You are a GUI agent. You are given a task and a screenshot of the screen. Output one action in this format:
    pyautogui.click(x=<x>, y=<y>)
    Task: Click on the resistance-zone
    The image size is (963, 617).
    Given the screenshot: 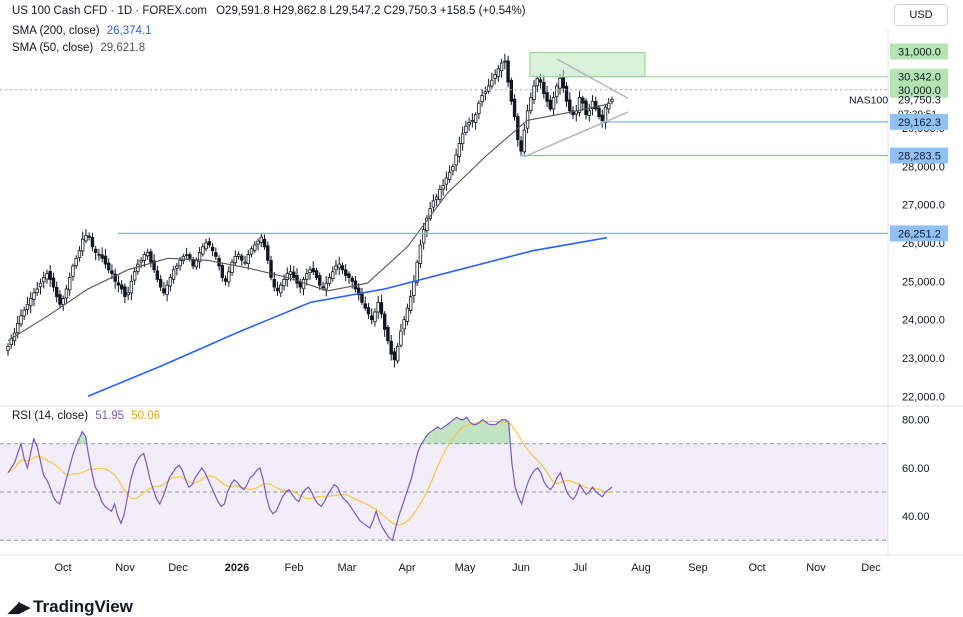 What is the action you would take?
    pyautogui.click(x=587, y=64)
    